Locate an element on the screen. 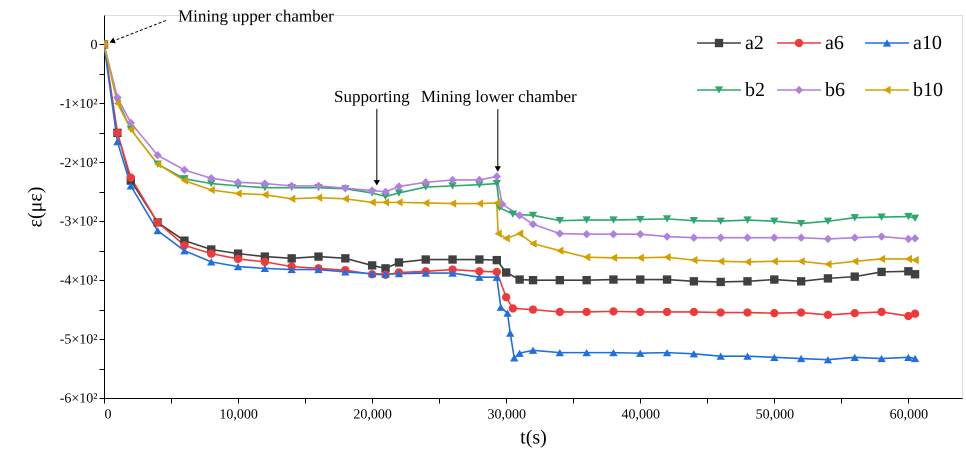 The height and width of the screenshot is (454, 966). x-tick-label: 0 is located at coordinates (108, 415).